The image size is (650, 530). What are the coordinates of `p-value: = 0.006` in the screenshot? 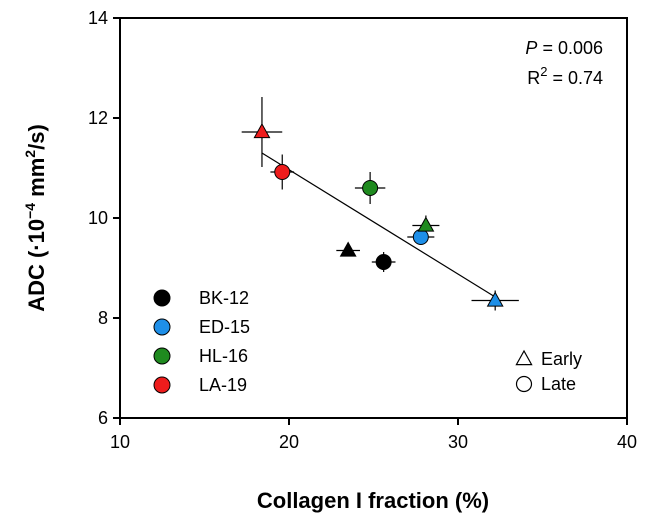 It's located at (570, 48).